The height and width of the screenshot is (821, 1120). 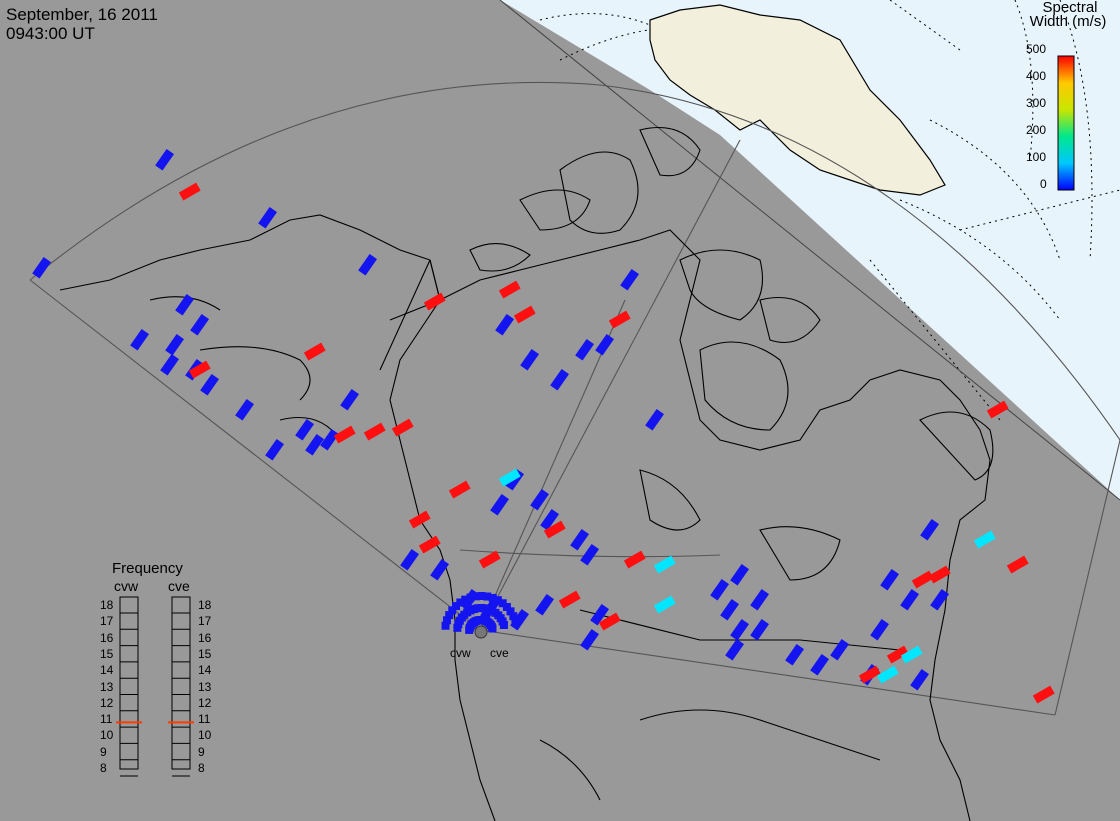 What do you see at coordinates (797, 100) in the screenshot?
I see `greenland-landmass` at bounding box center [797, 100].